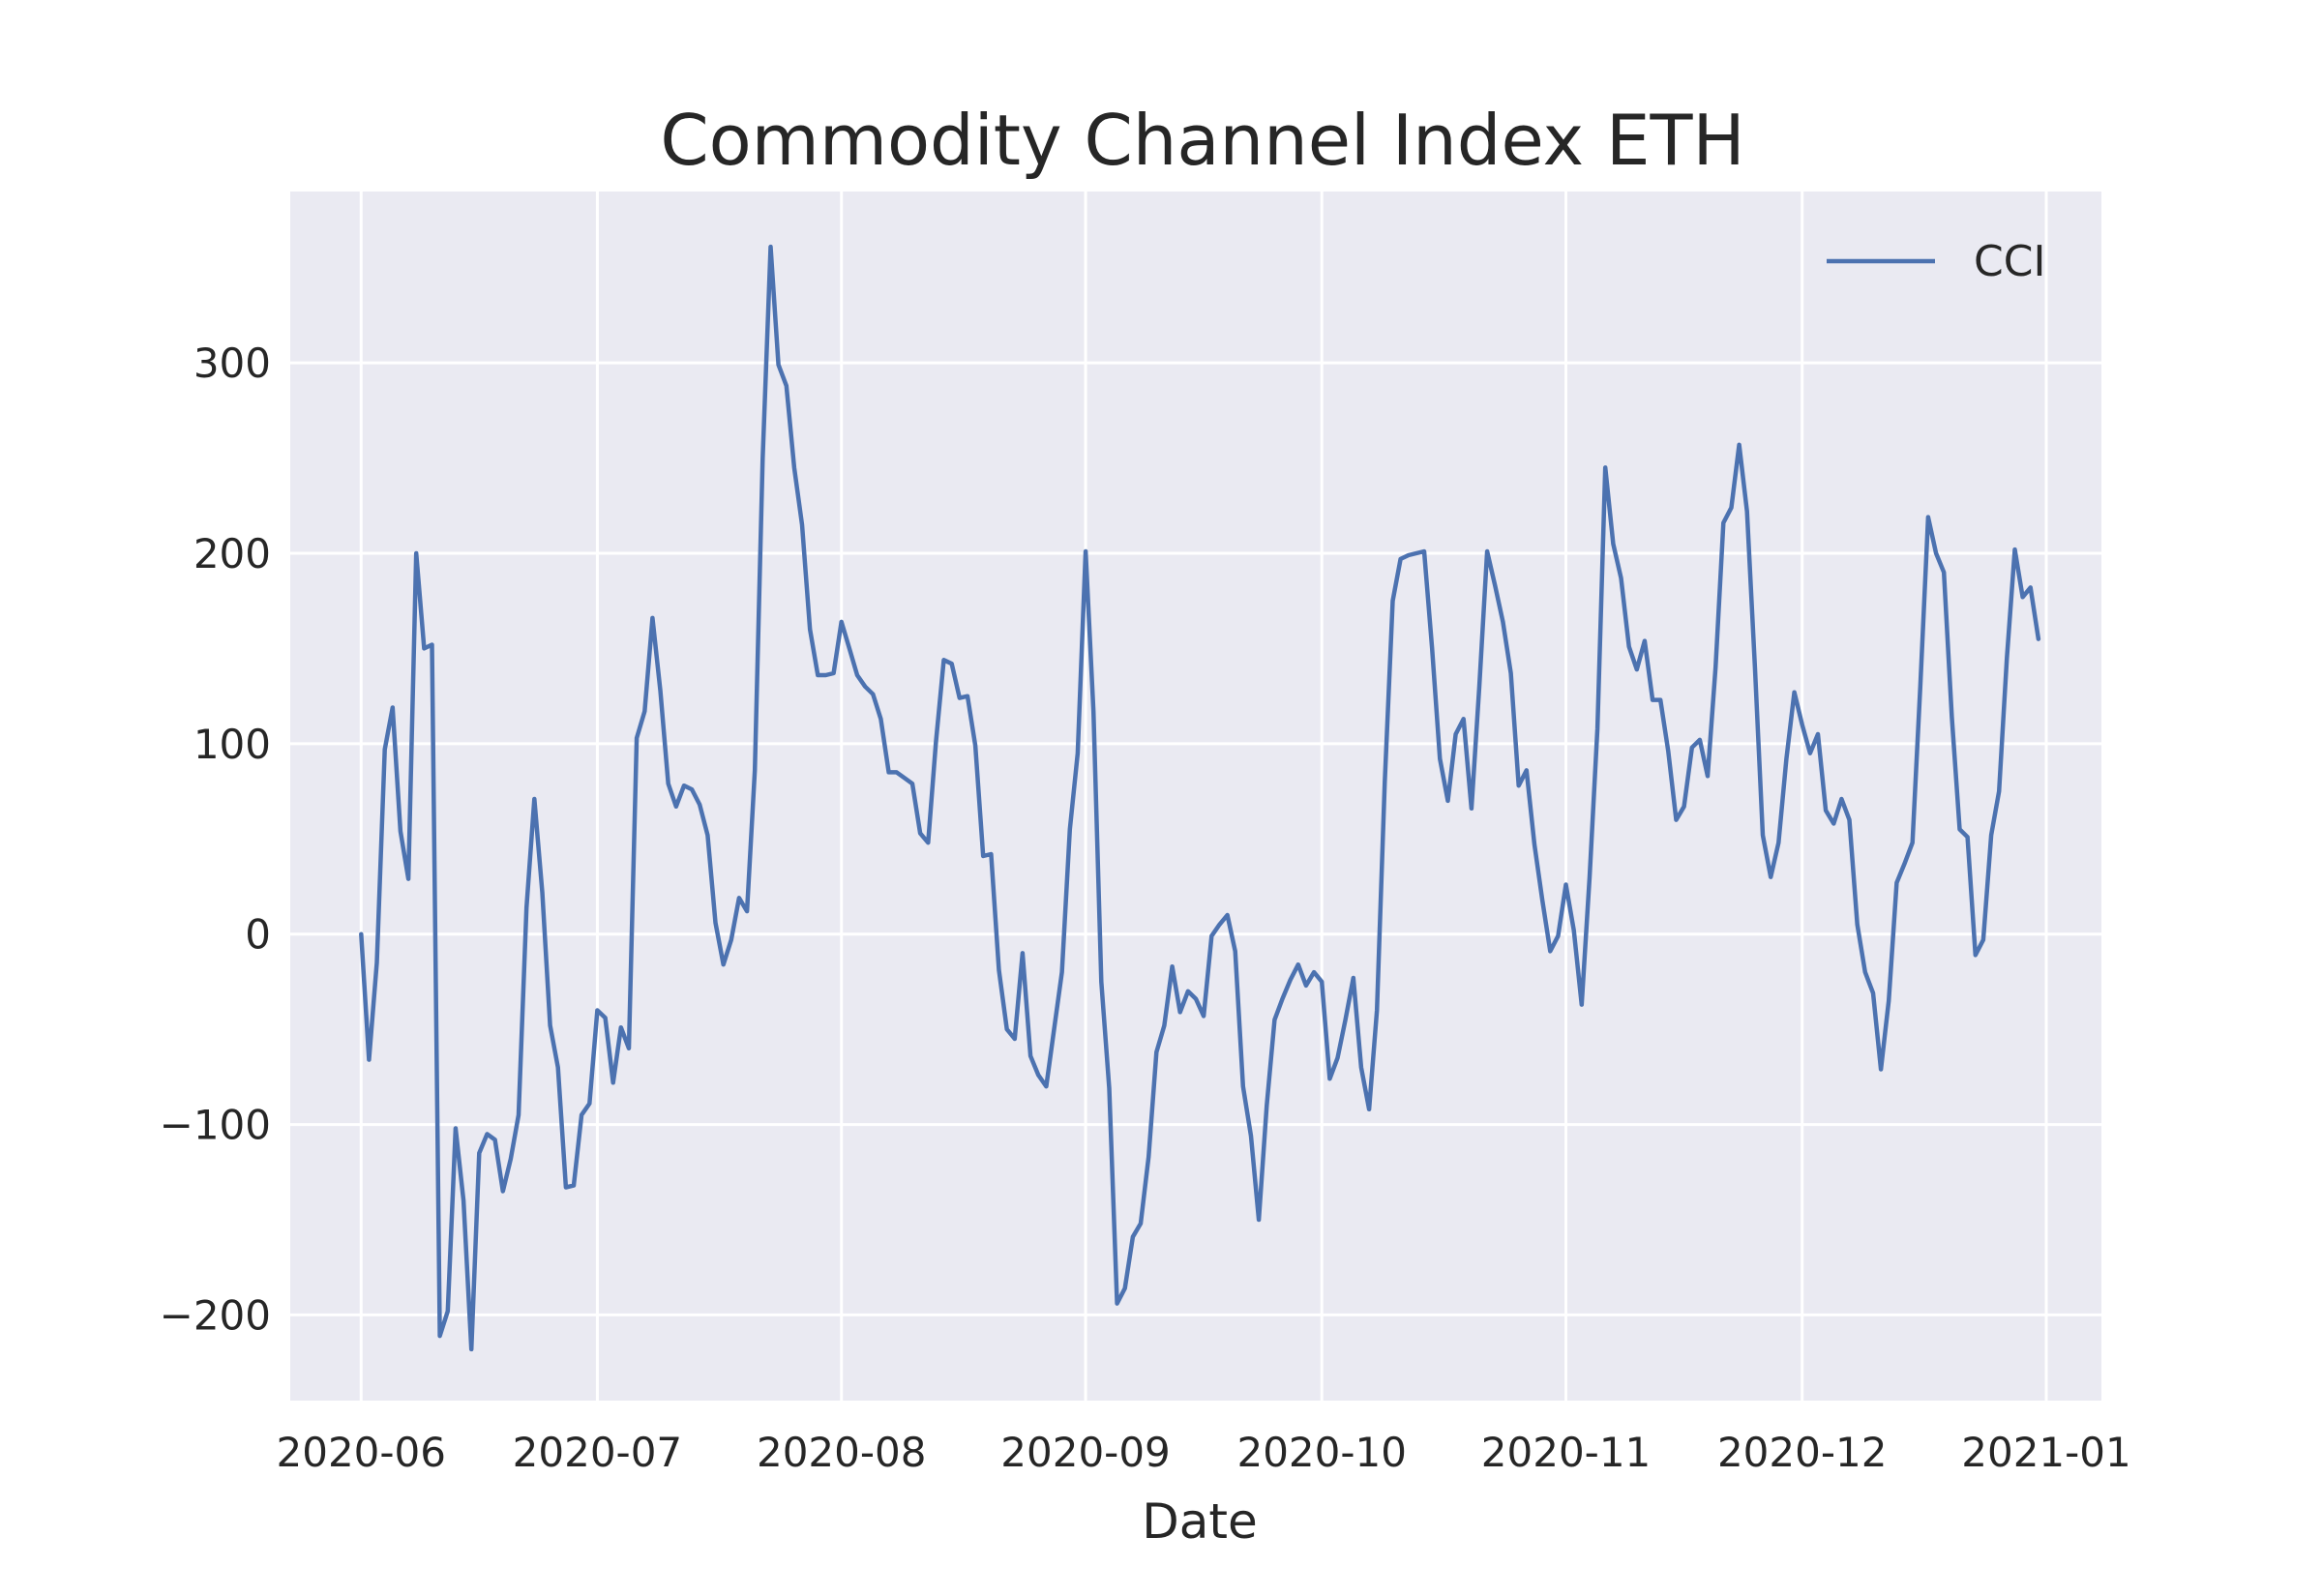 This screenshot has width=2322, height=1596. Describe the element at coordinates (2009, 261) in the screenshot. I see `legend-label: CCI` at that location.